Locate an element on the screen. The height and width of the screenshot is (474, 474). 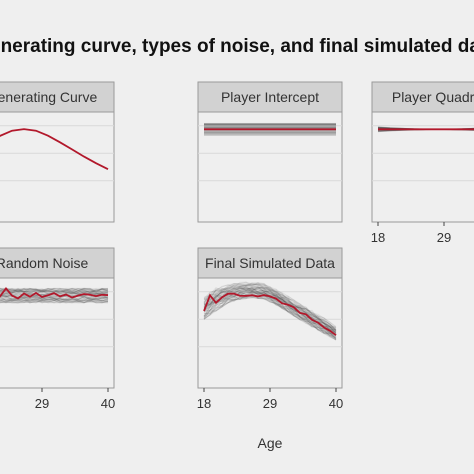
facet-label: Player Quadratic is located at coordinates (433, 97).